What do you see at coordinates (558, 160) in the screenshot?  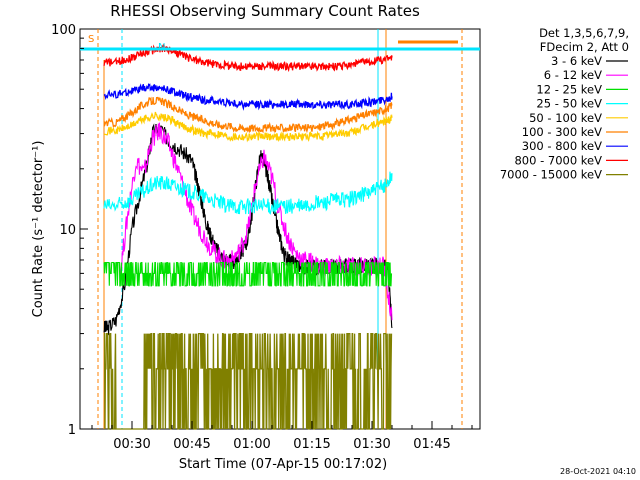 I see `legend-label: 800 - 7000 keV` at bounding box center [558, 160].